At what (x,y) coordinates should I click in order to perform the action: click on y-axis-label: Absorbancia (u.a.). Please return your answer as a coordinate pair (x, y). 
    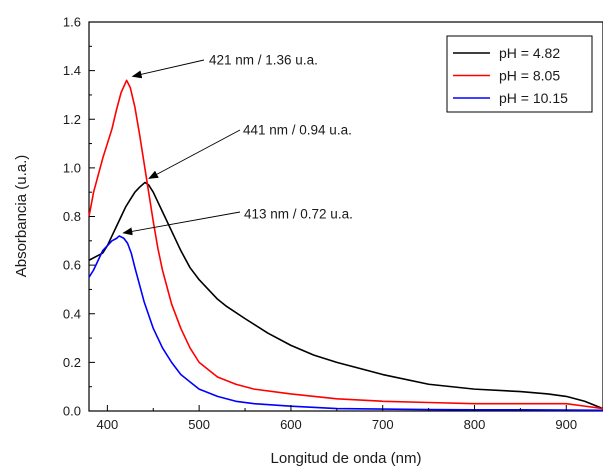
    Looking at the image, I should click on (21, 216).